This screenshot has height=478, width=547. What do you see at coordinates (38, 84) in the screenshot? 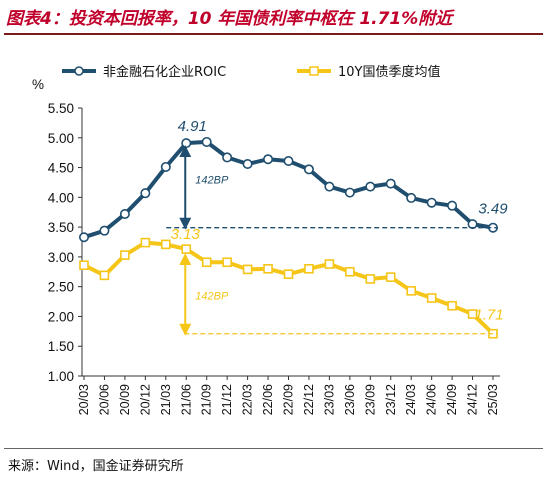
I see `y-axis-unit: %` at bounding box center [38, 84].